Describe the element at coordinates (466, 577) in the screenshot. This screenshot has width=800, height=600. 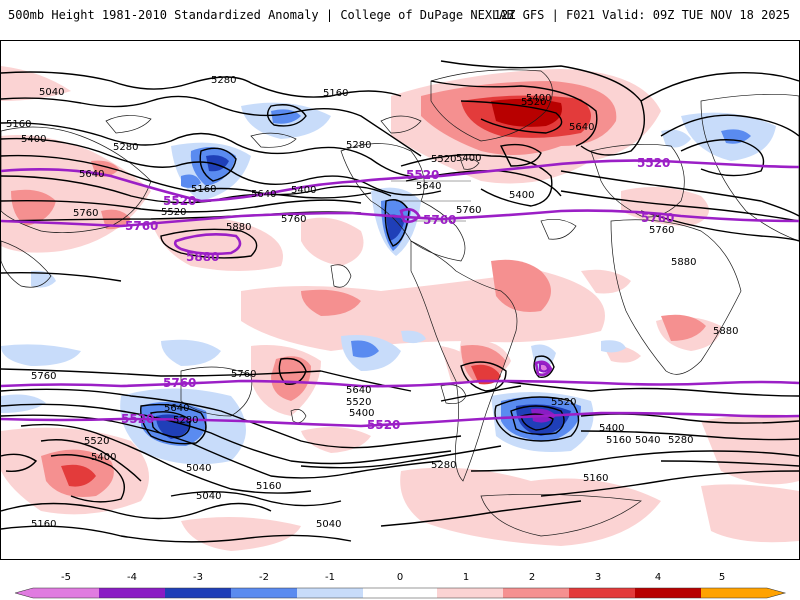
I see `colorbar-tick: 1` at that location.